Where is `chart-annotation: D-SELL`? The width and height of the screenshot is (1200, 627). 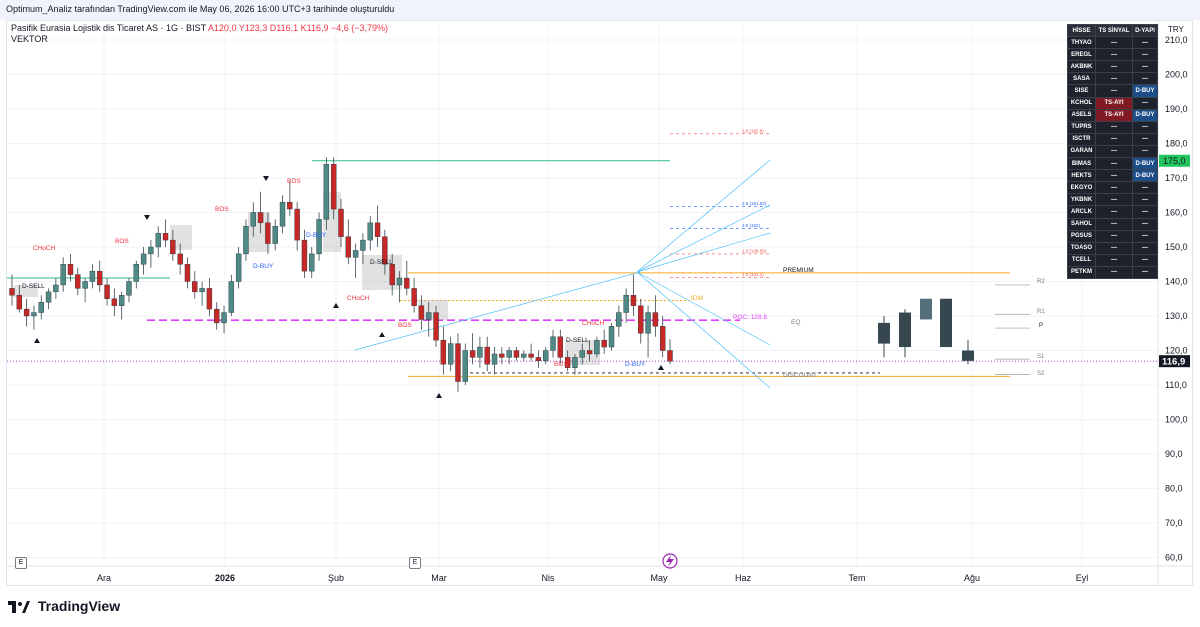 chart-annotation: D-SELL is located at coordinates (577, 340).